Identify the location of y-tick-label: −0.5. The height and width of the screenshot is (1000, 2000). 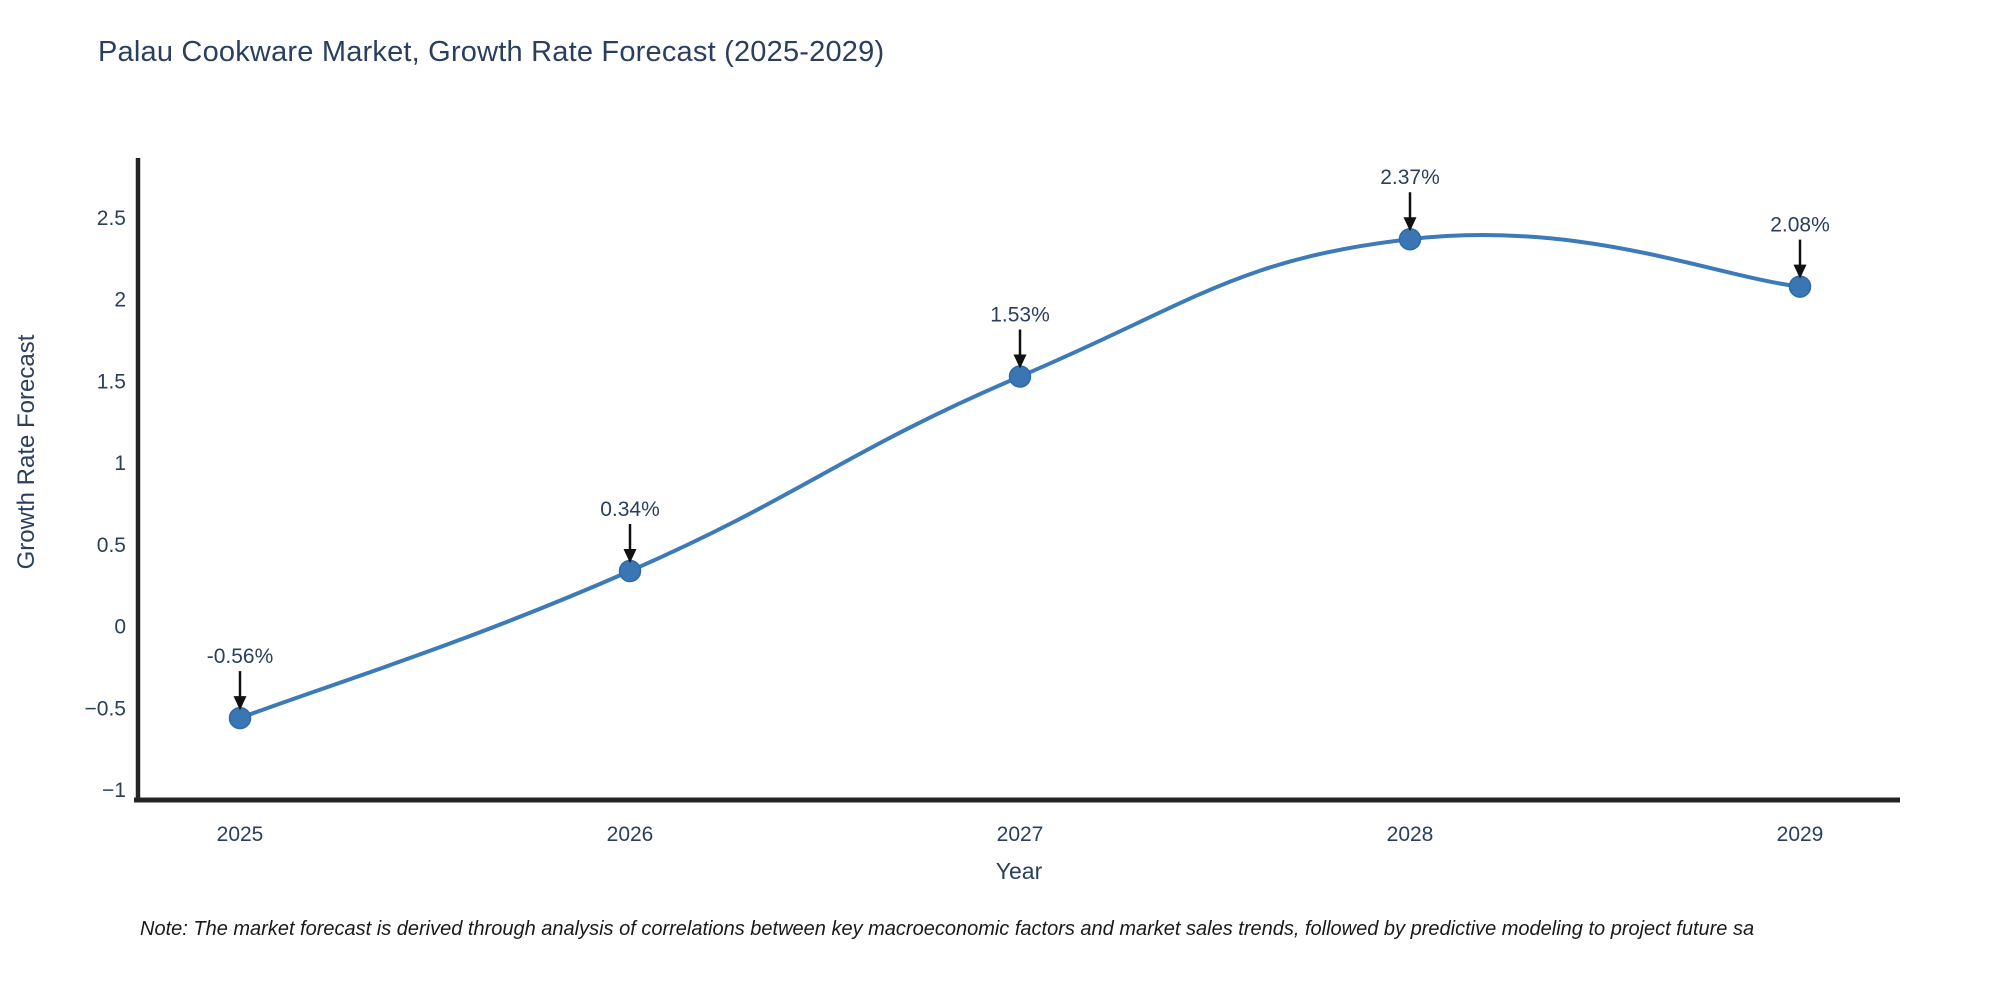
(105, 708).